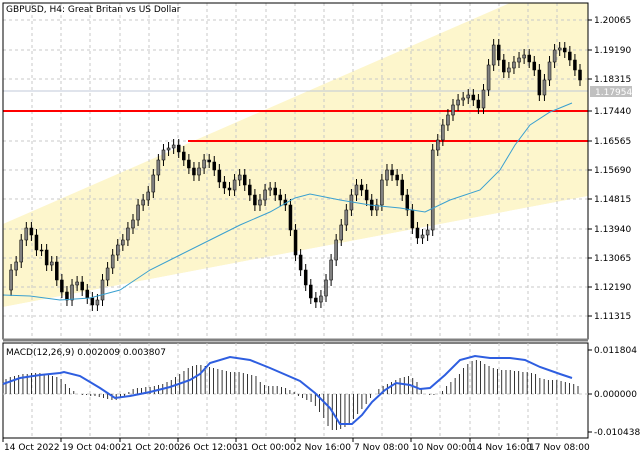 This screenshot has width=640, height=457. I want to click on time-tick-label: 31 Oct 00:00, so click(266, 448).